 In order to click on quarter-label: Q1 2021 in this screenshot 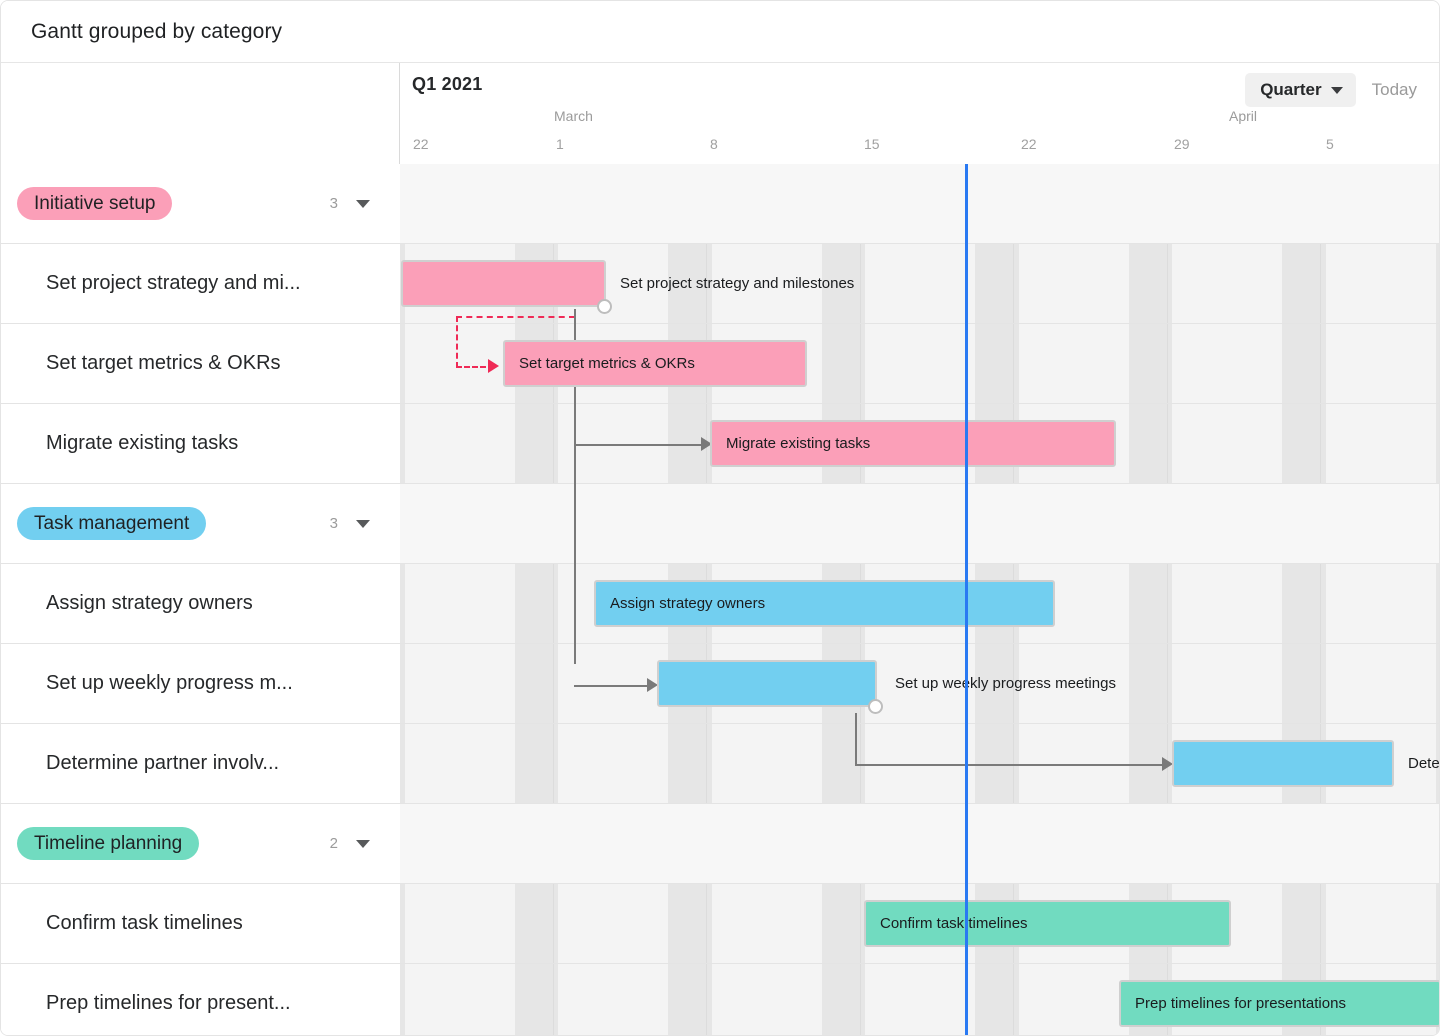, I will do `click(447, 84)`.